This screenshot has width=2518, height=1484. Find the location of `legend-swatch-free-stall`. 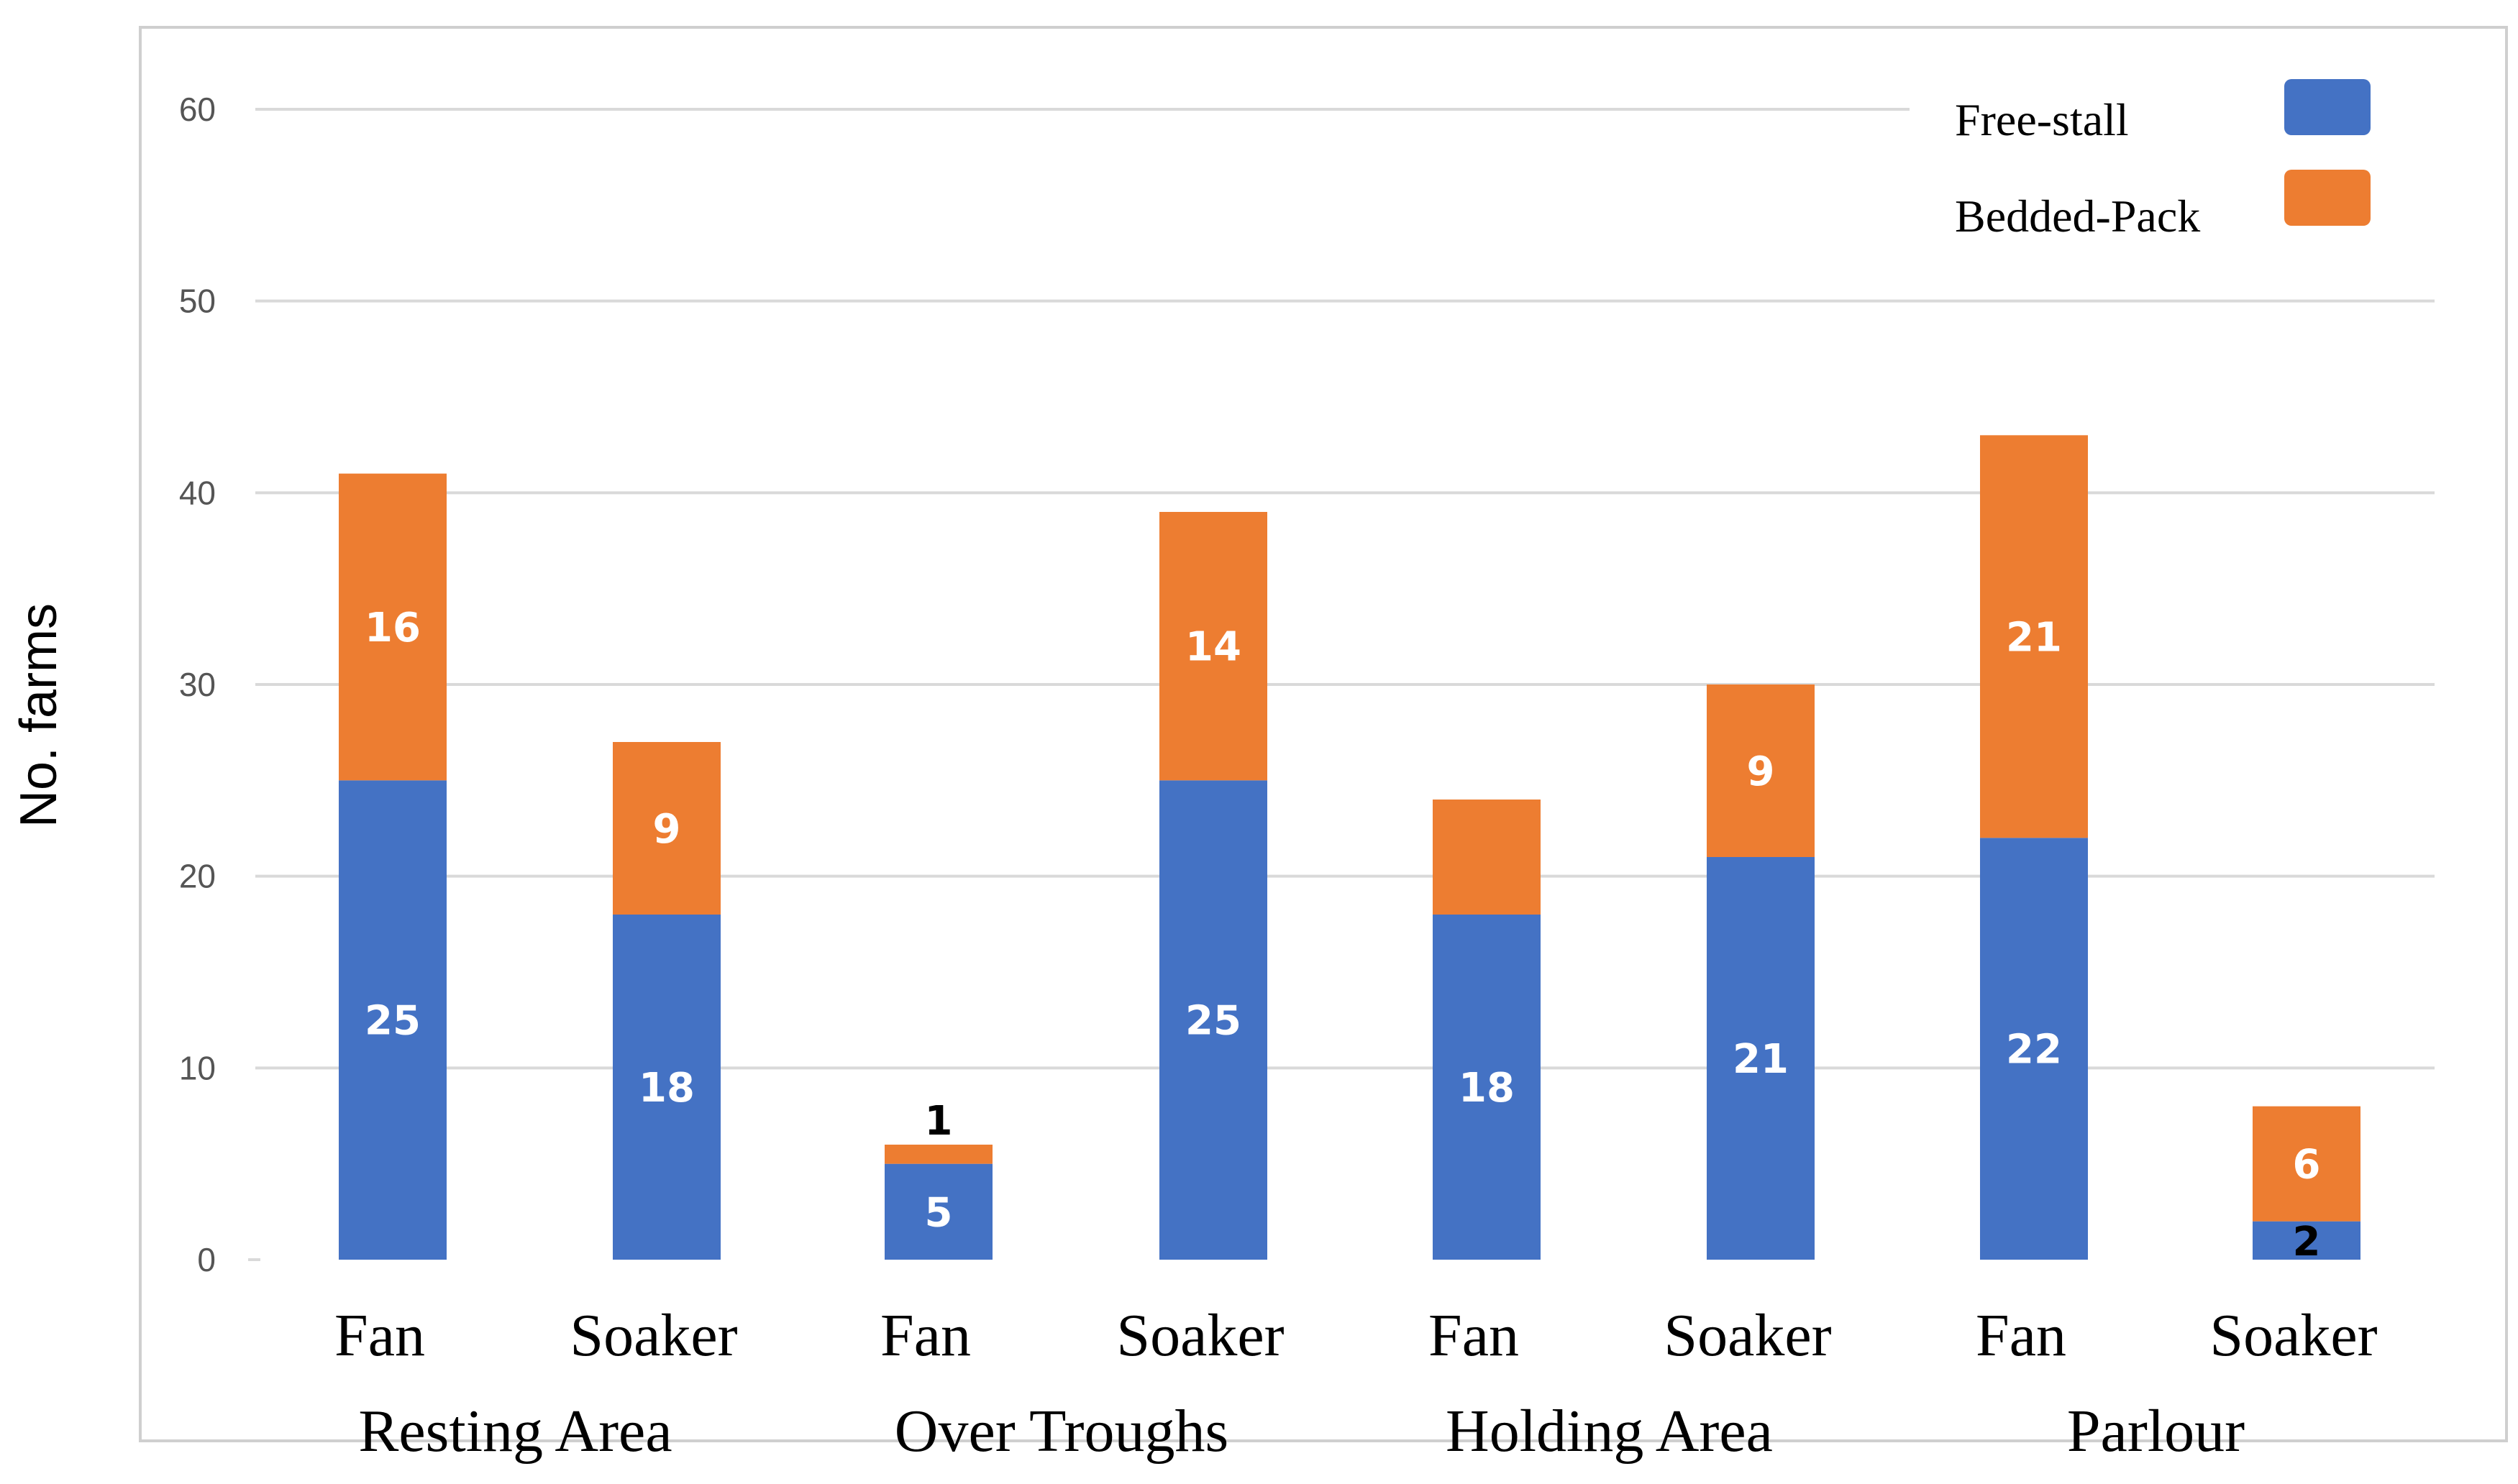

legend-swatch-free-stall is located at coordinates (2328, 107).